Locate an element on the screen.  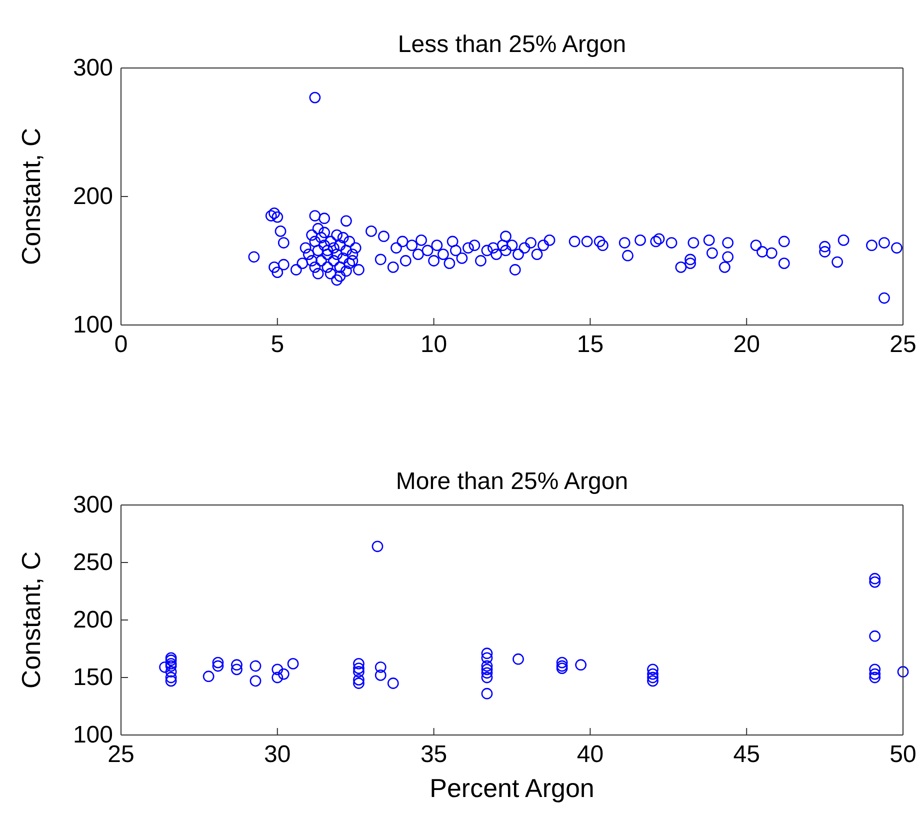
y-tick-label: 250 is located at coordinates (92, 562).